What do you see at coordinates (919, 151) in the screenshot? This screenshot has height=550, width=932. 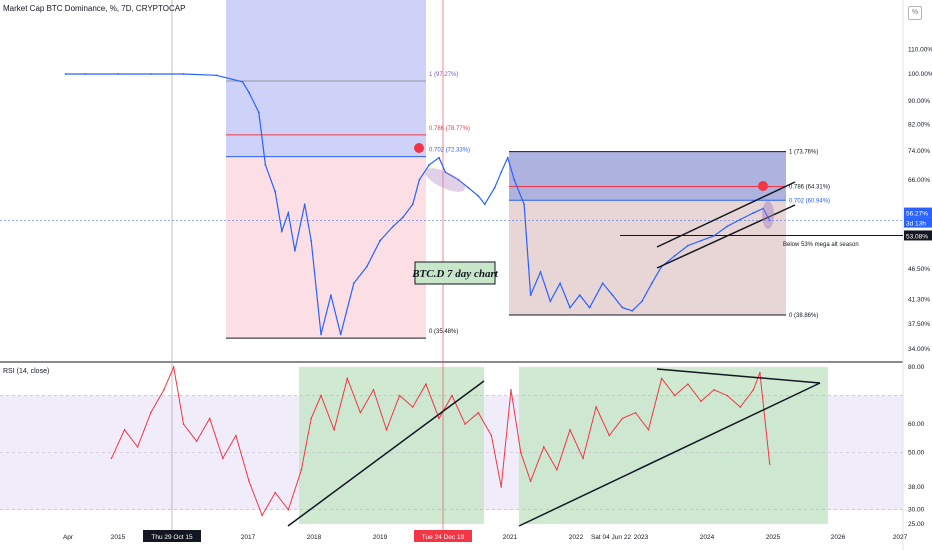 I see `price-tick-label: 74.00%` at bounding box center [919, 151].